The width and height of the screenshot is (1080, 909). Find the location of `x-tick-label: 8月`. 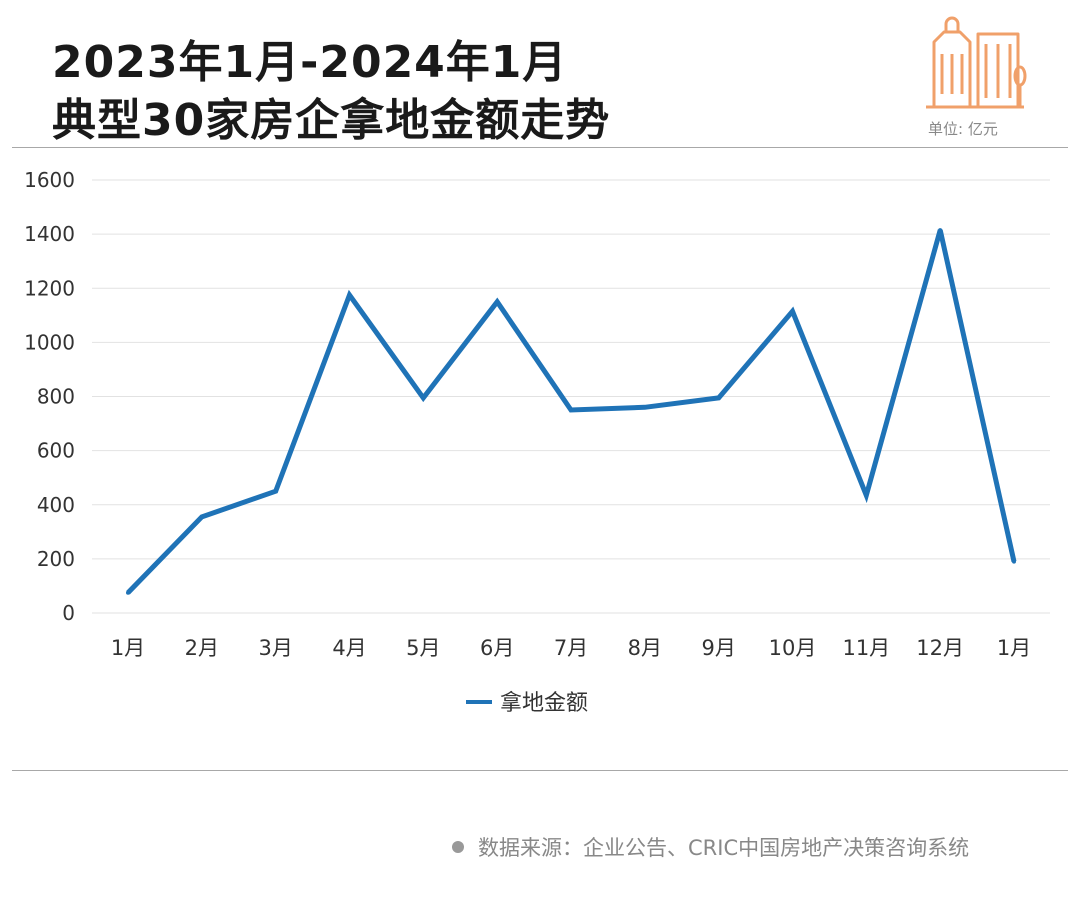

x-tick-label: 8月 is located at coordinates (645, 648).